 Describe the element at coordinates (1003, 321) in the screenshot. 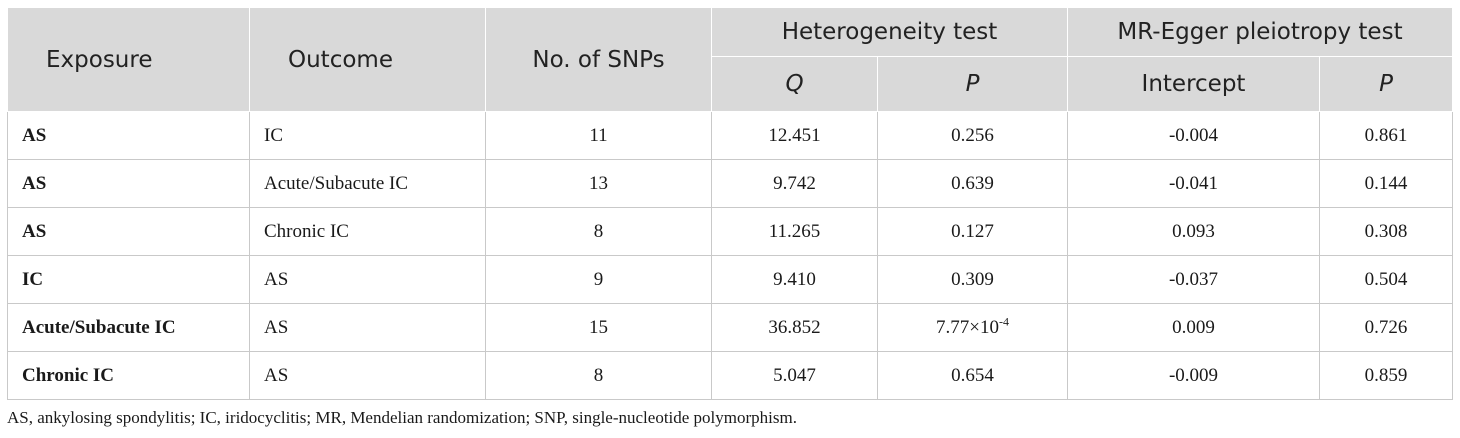

I see `cell-p-exponent: -4` at that location.